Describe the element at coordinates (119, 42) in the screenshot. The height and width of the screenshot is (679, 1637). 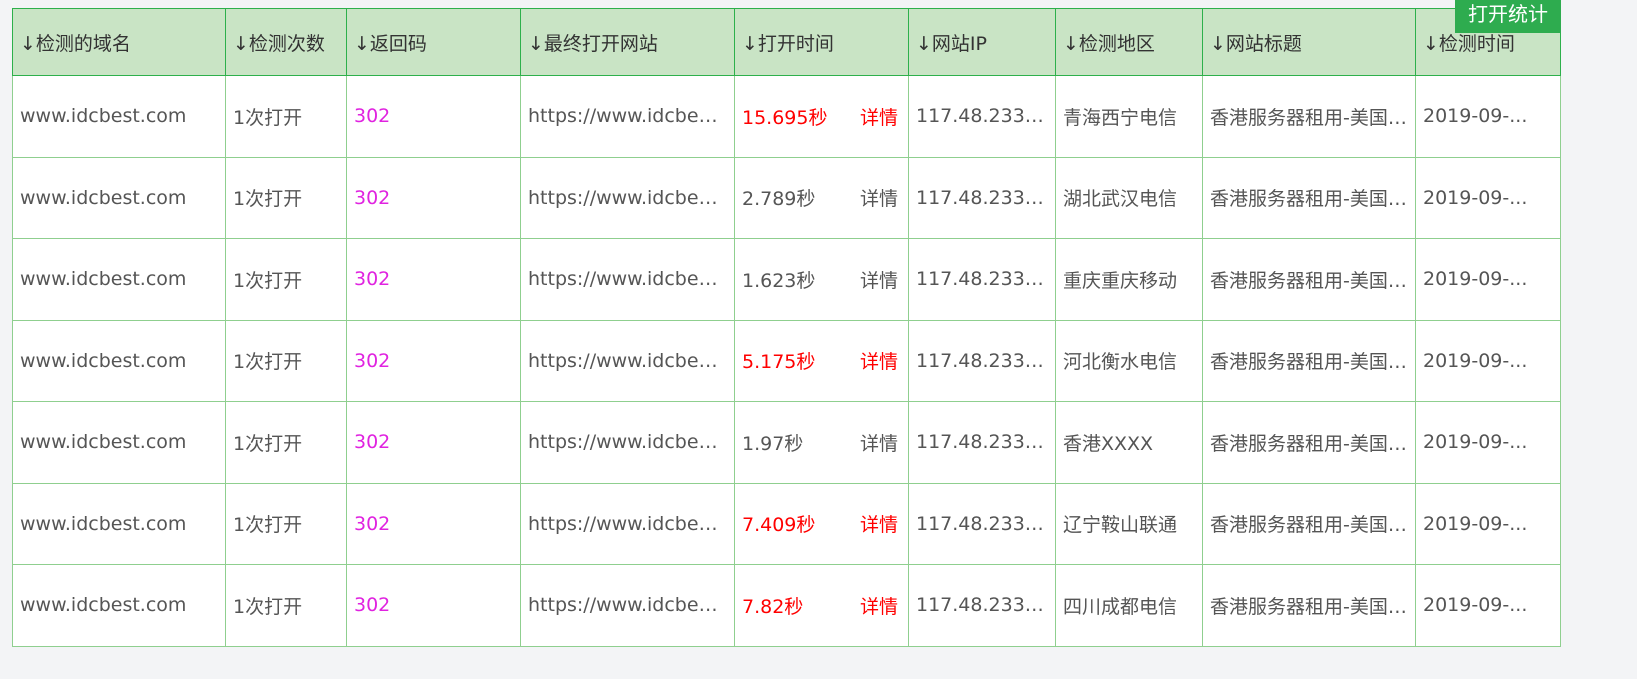
I see `sort-header-0: ↓检测的域名` at that location.